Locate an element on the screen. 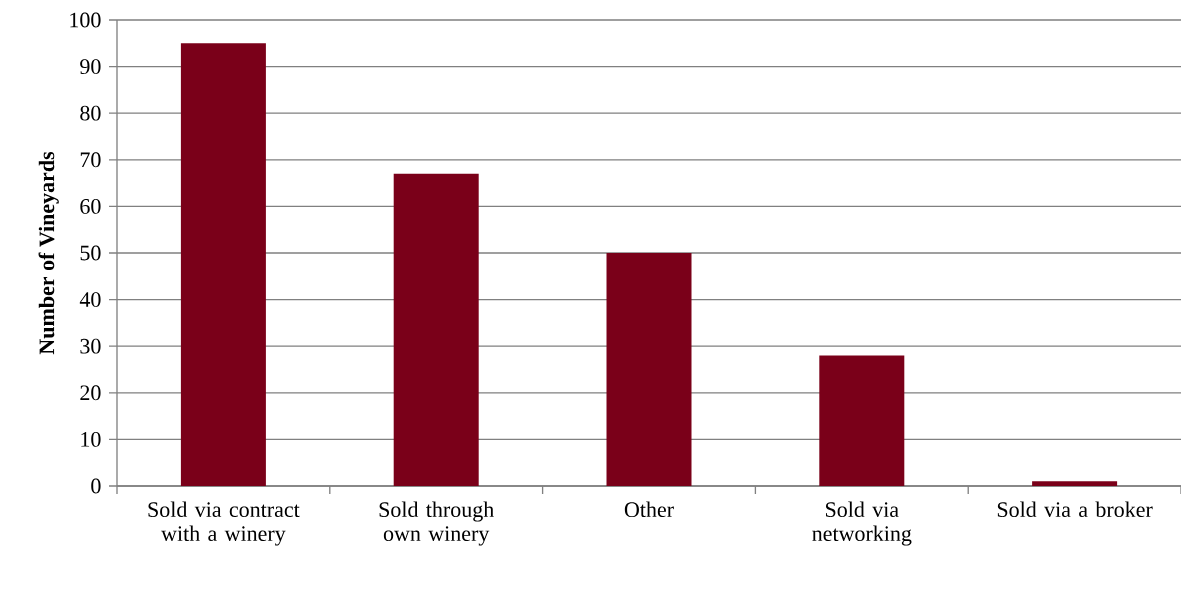 The width and height of the screenshot is (1181, 596). y-tick-label: 70 is located at coordinates (90, 160).